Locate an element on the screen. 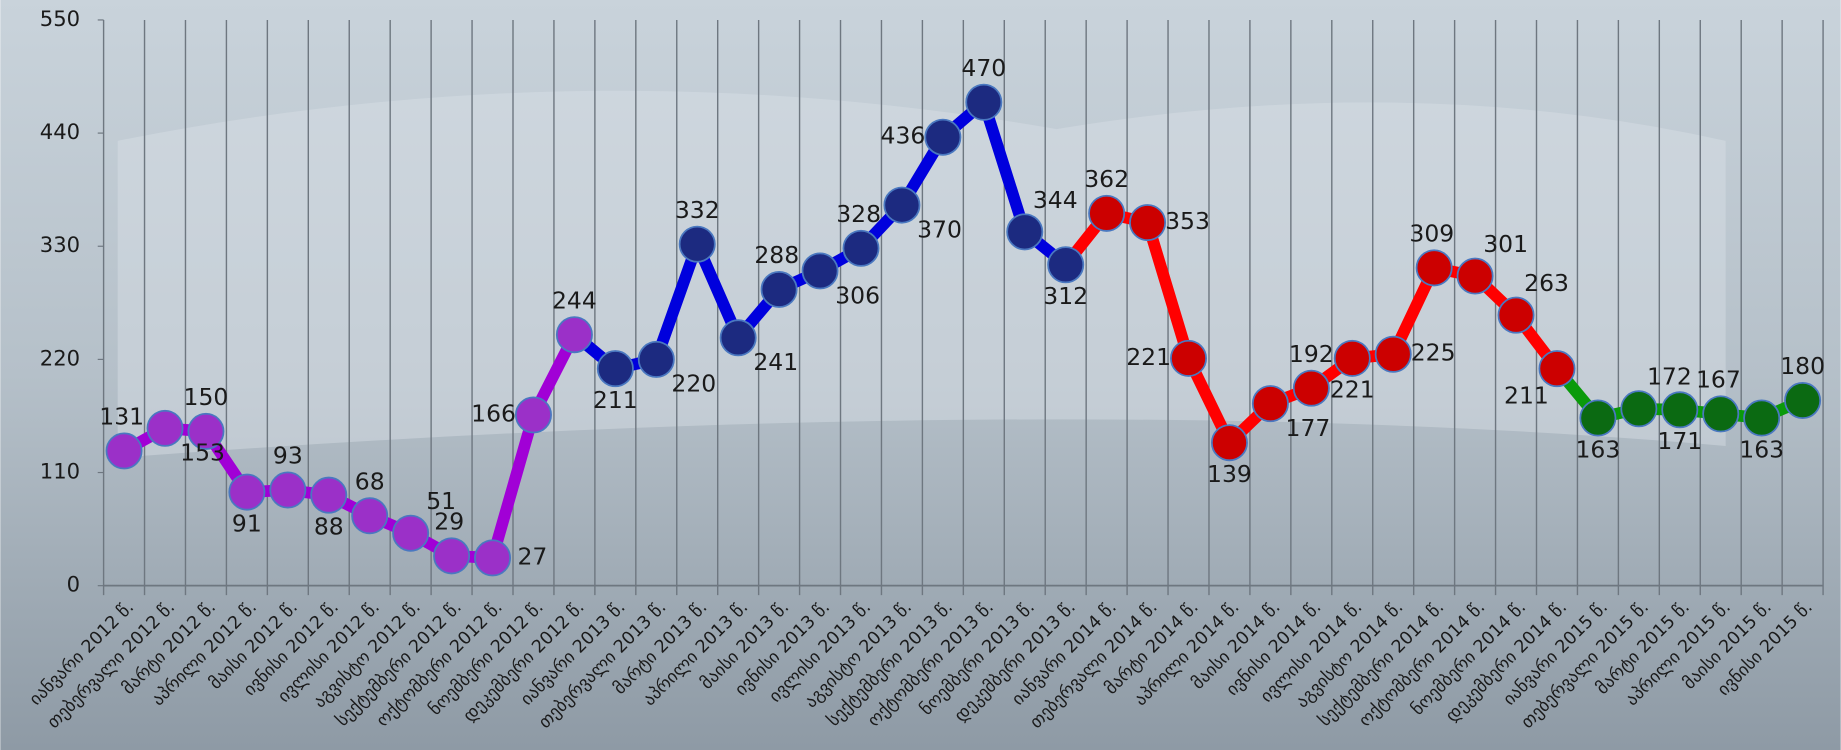 The image size is (1841, 750). y-tick-label: 220 is located at coordinates (60, 357).